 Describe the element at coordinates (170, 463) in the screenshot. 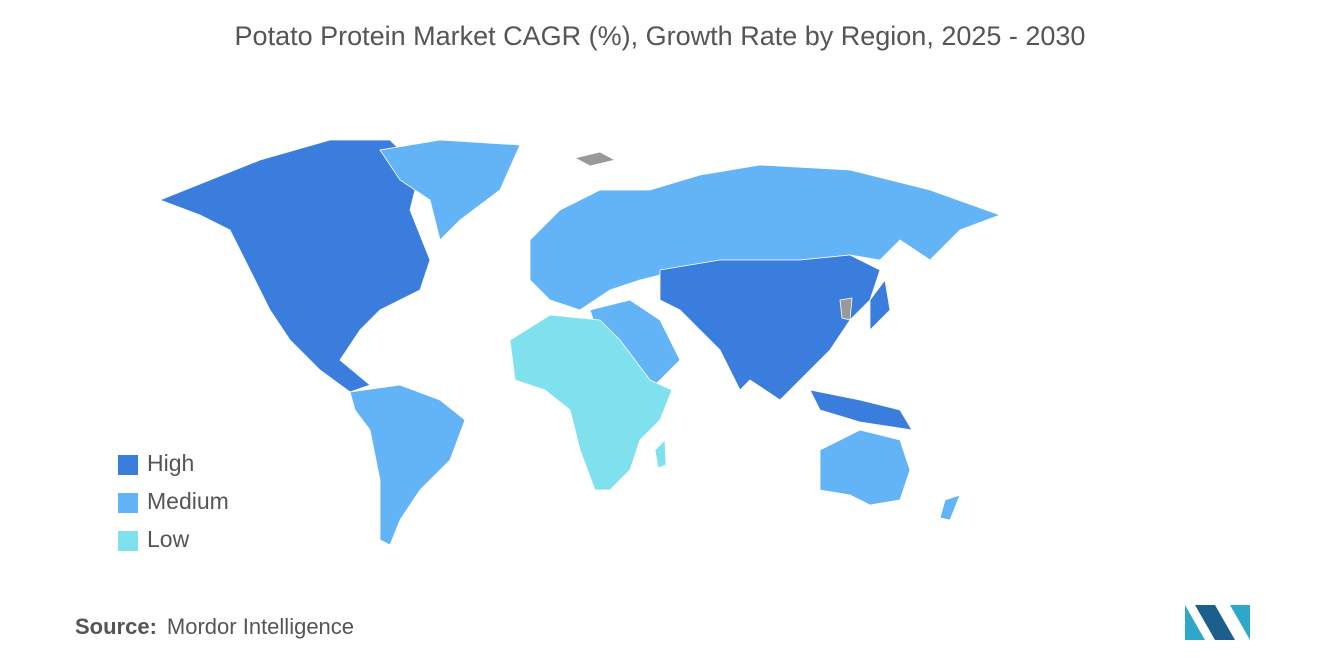

I see `legend-label: High` at that location.